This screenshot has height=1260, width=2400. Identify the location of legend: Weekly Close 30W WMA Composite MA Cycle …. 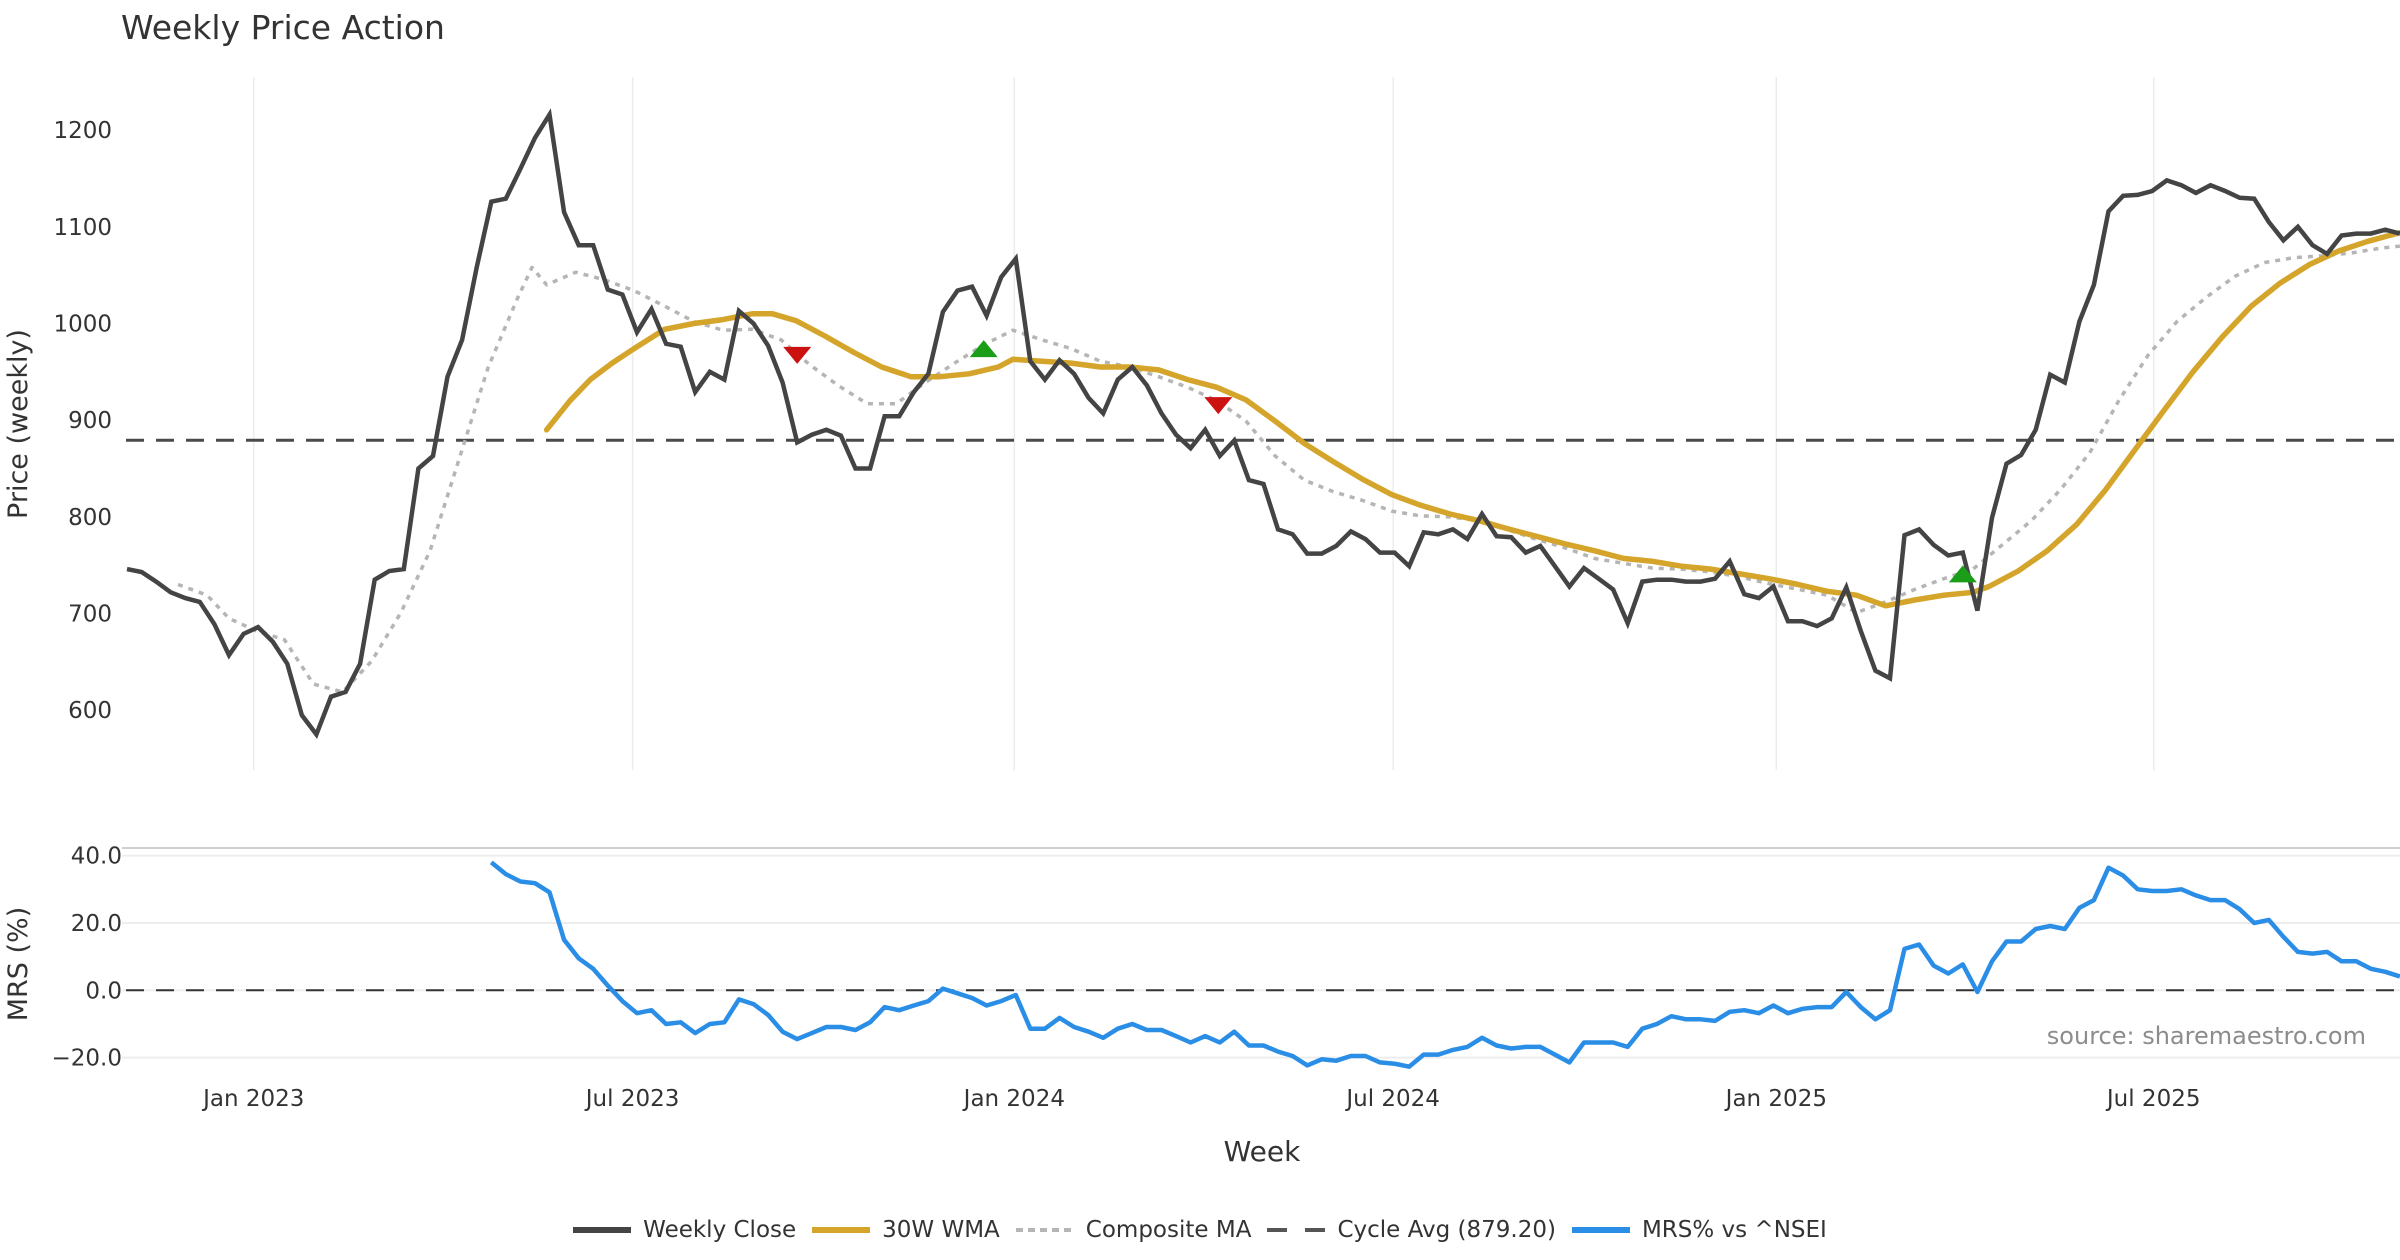
(1200, 1230).